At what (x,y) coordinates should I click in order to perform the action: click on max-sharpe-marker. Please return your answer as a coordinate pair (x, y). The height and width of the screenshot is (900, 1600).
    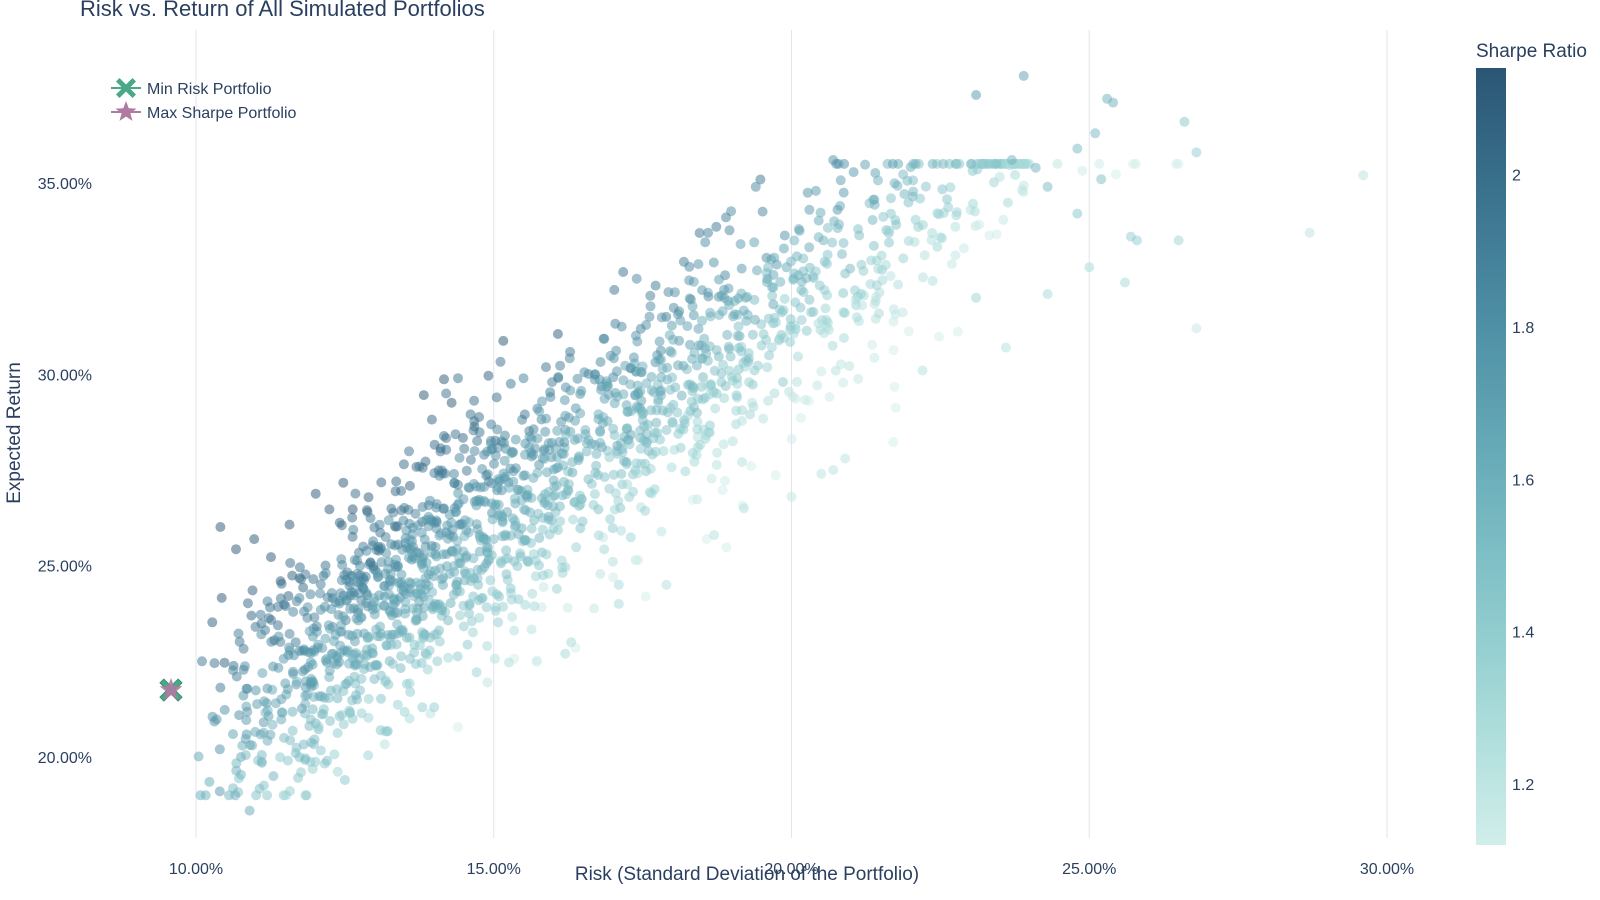
    Looking at the image, I should click on (171, 689).